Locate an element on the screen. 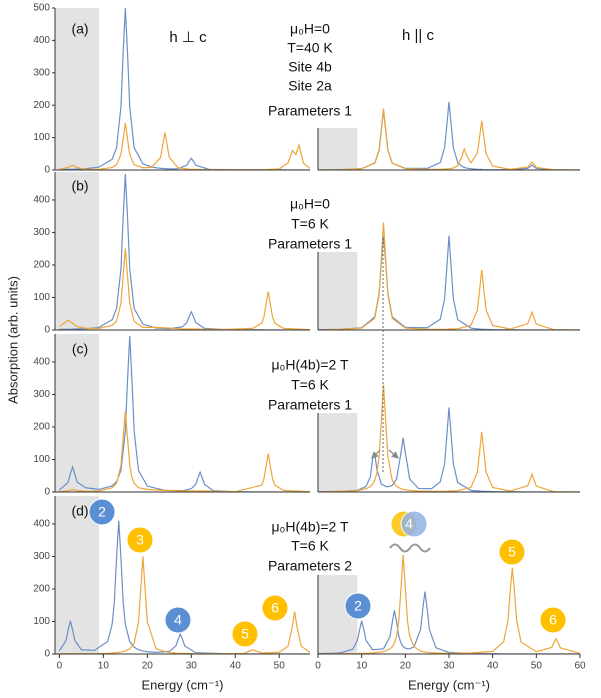 This screenshot has width=601, height=698. annotation: Parameters 2 is located at coordinates (310, 566).